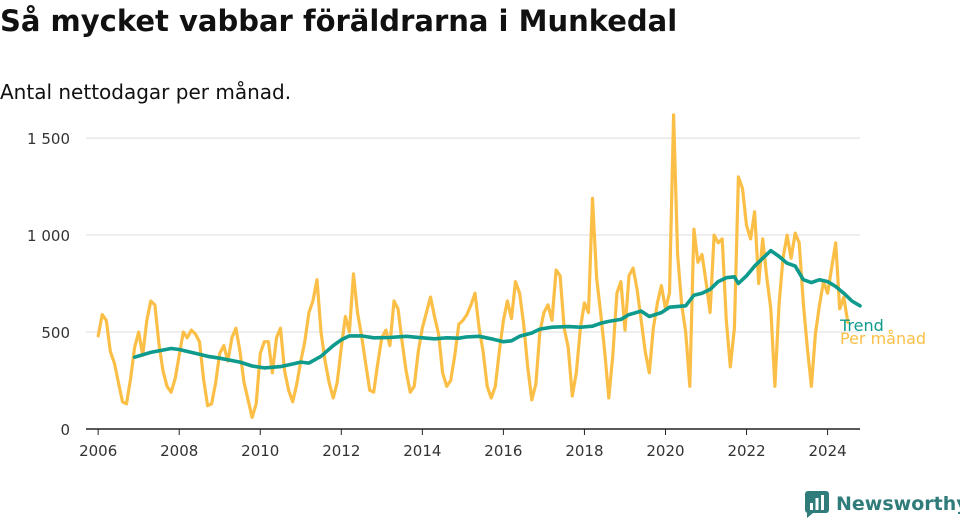  I want to click on x-tick-label: 2008, so click(179, 451).